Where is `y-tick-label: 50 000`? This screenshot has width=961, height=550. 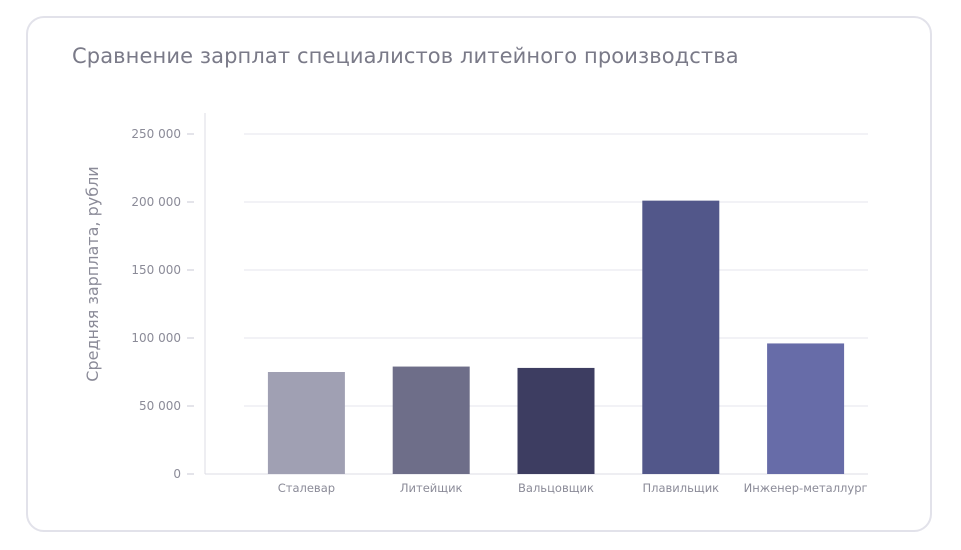 y-tick-label: 50 000 is located at coordinates (160, 406).